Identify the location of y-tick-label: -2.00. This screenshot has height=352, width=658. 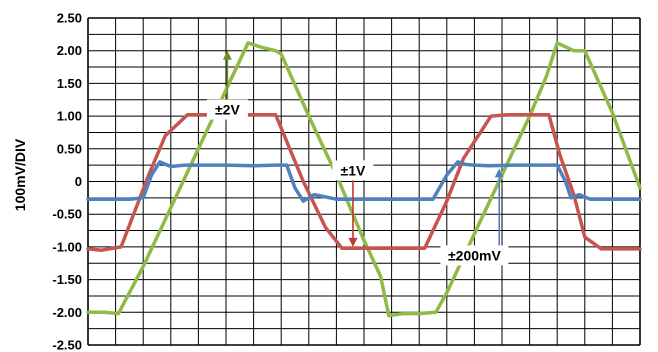
(67, 312).